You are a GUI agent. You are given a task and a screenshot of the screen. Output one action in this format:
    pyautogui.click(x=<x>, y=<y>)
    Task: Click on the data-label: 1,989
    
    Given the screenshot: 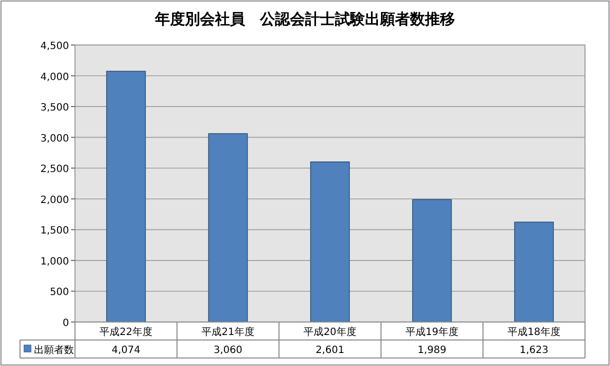 What is the action you would take?
    pyautogui.click(x=432, y=350)
    